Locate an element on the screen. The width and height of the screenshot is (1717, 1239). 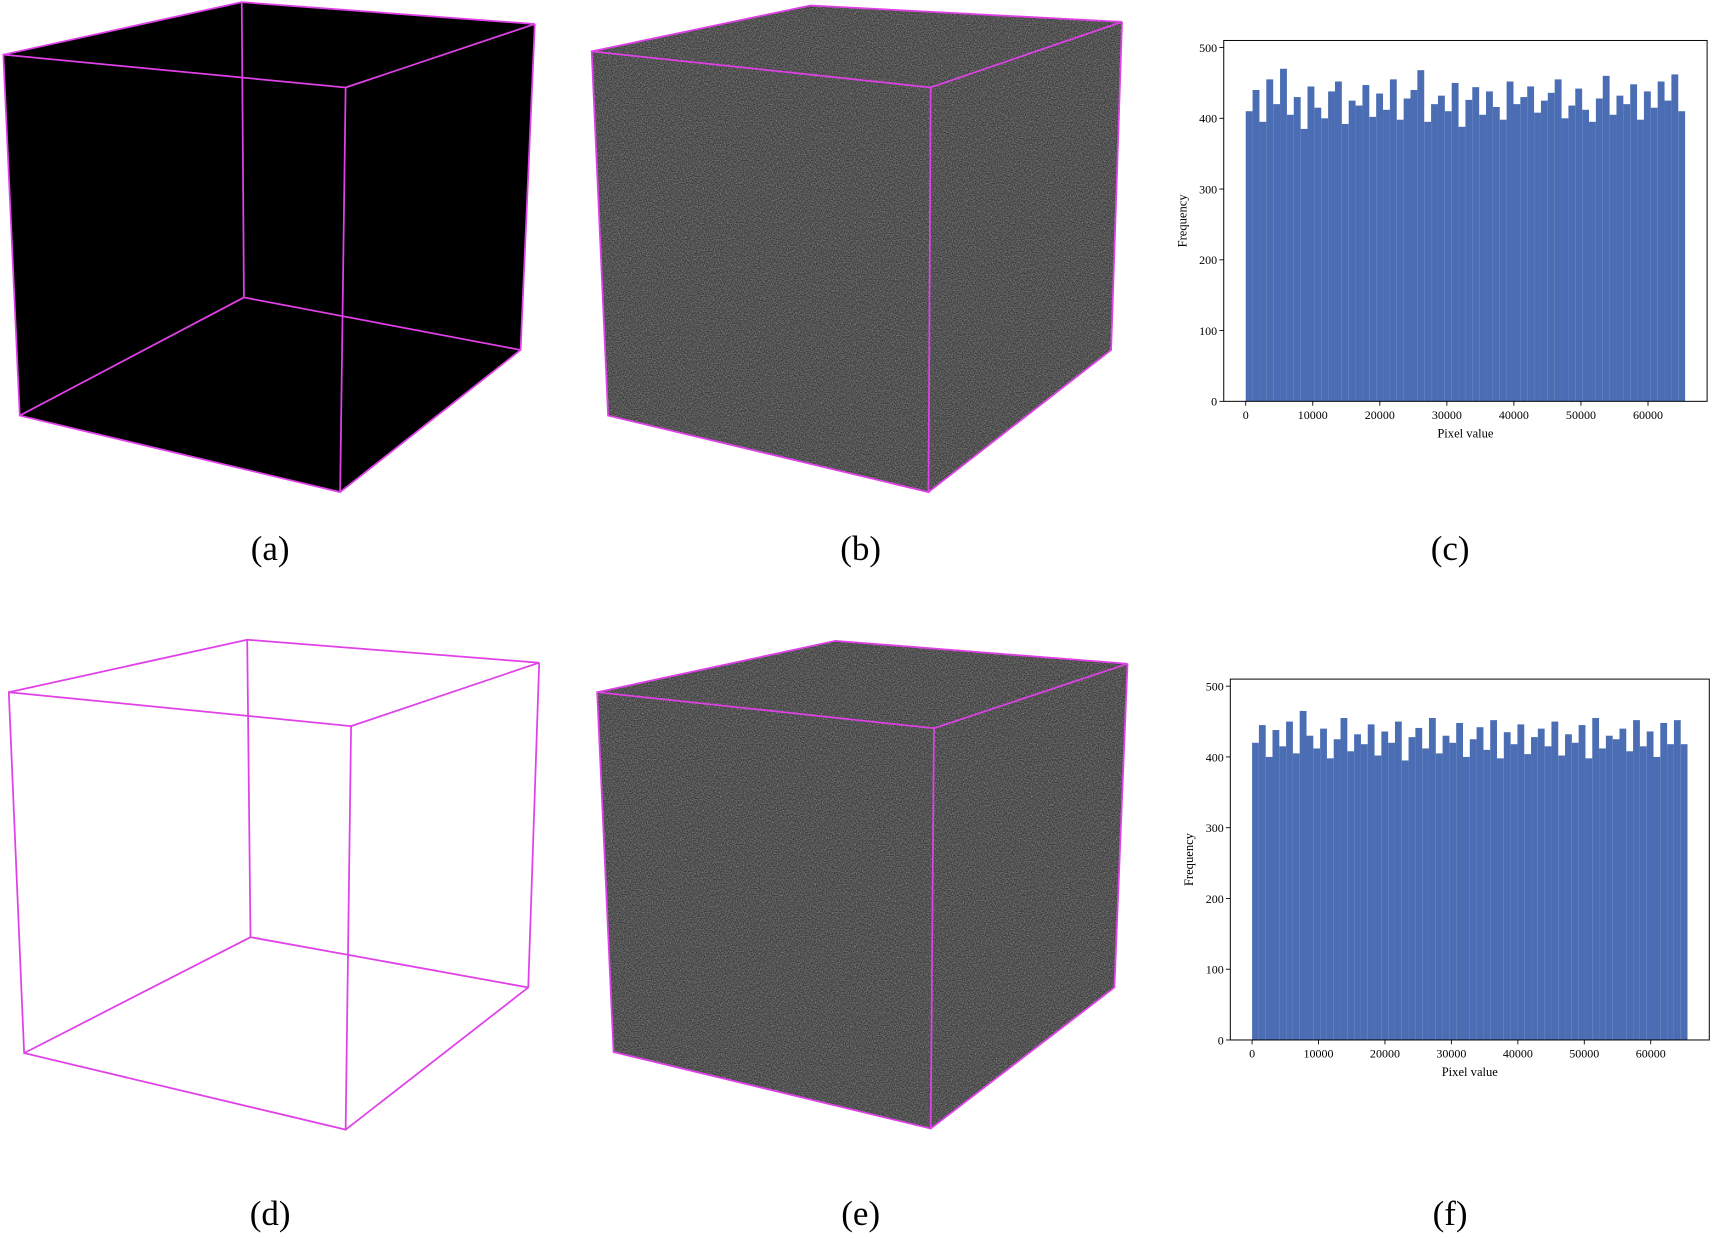
panel-label: (c) is located at coordinates (1450, 548).